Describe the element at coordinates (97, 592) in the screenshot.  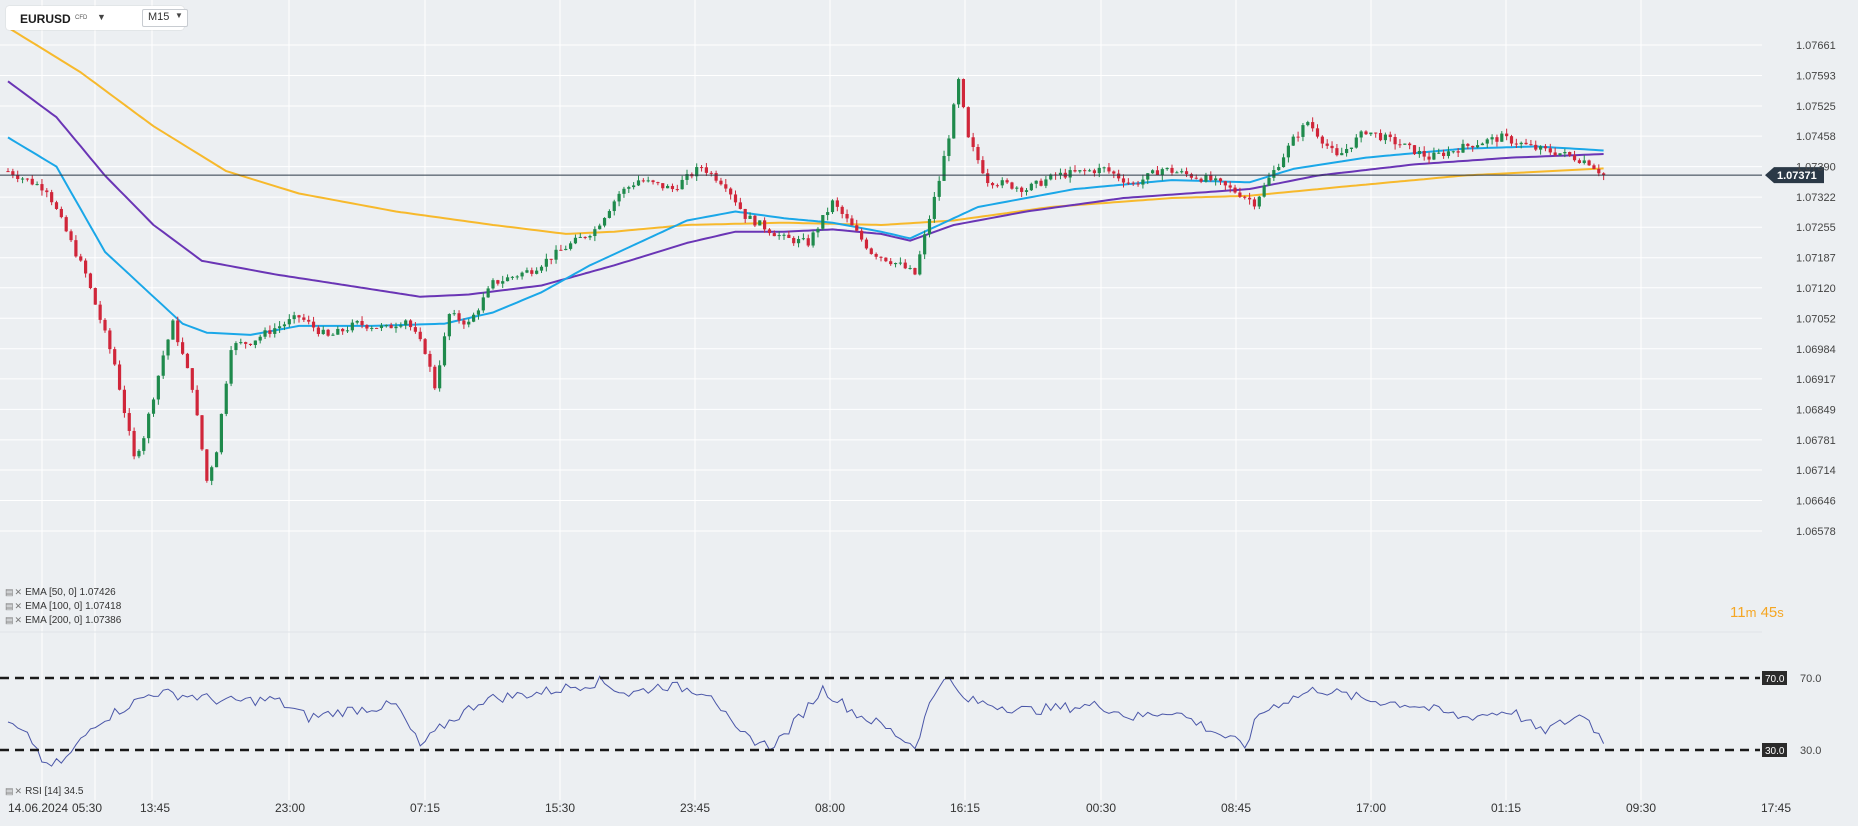
I see `legend-value: 1.07426` at that location.